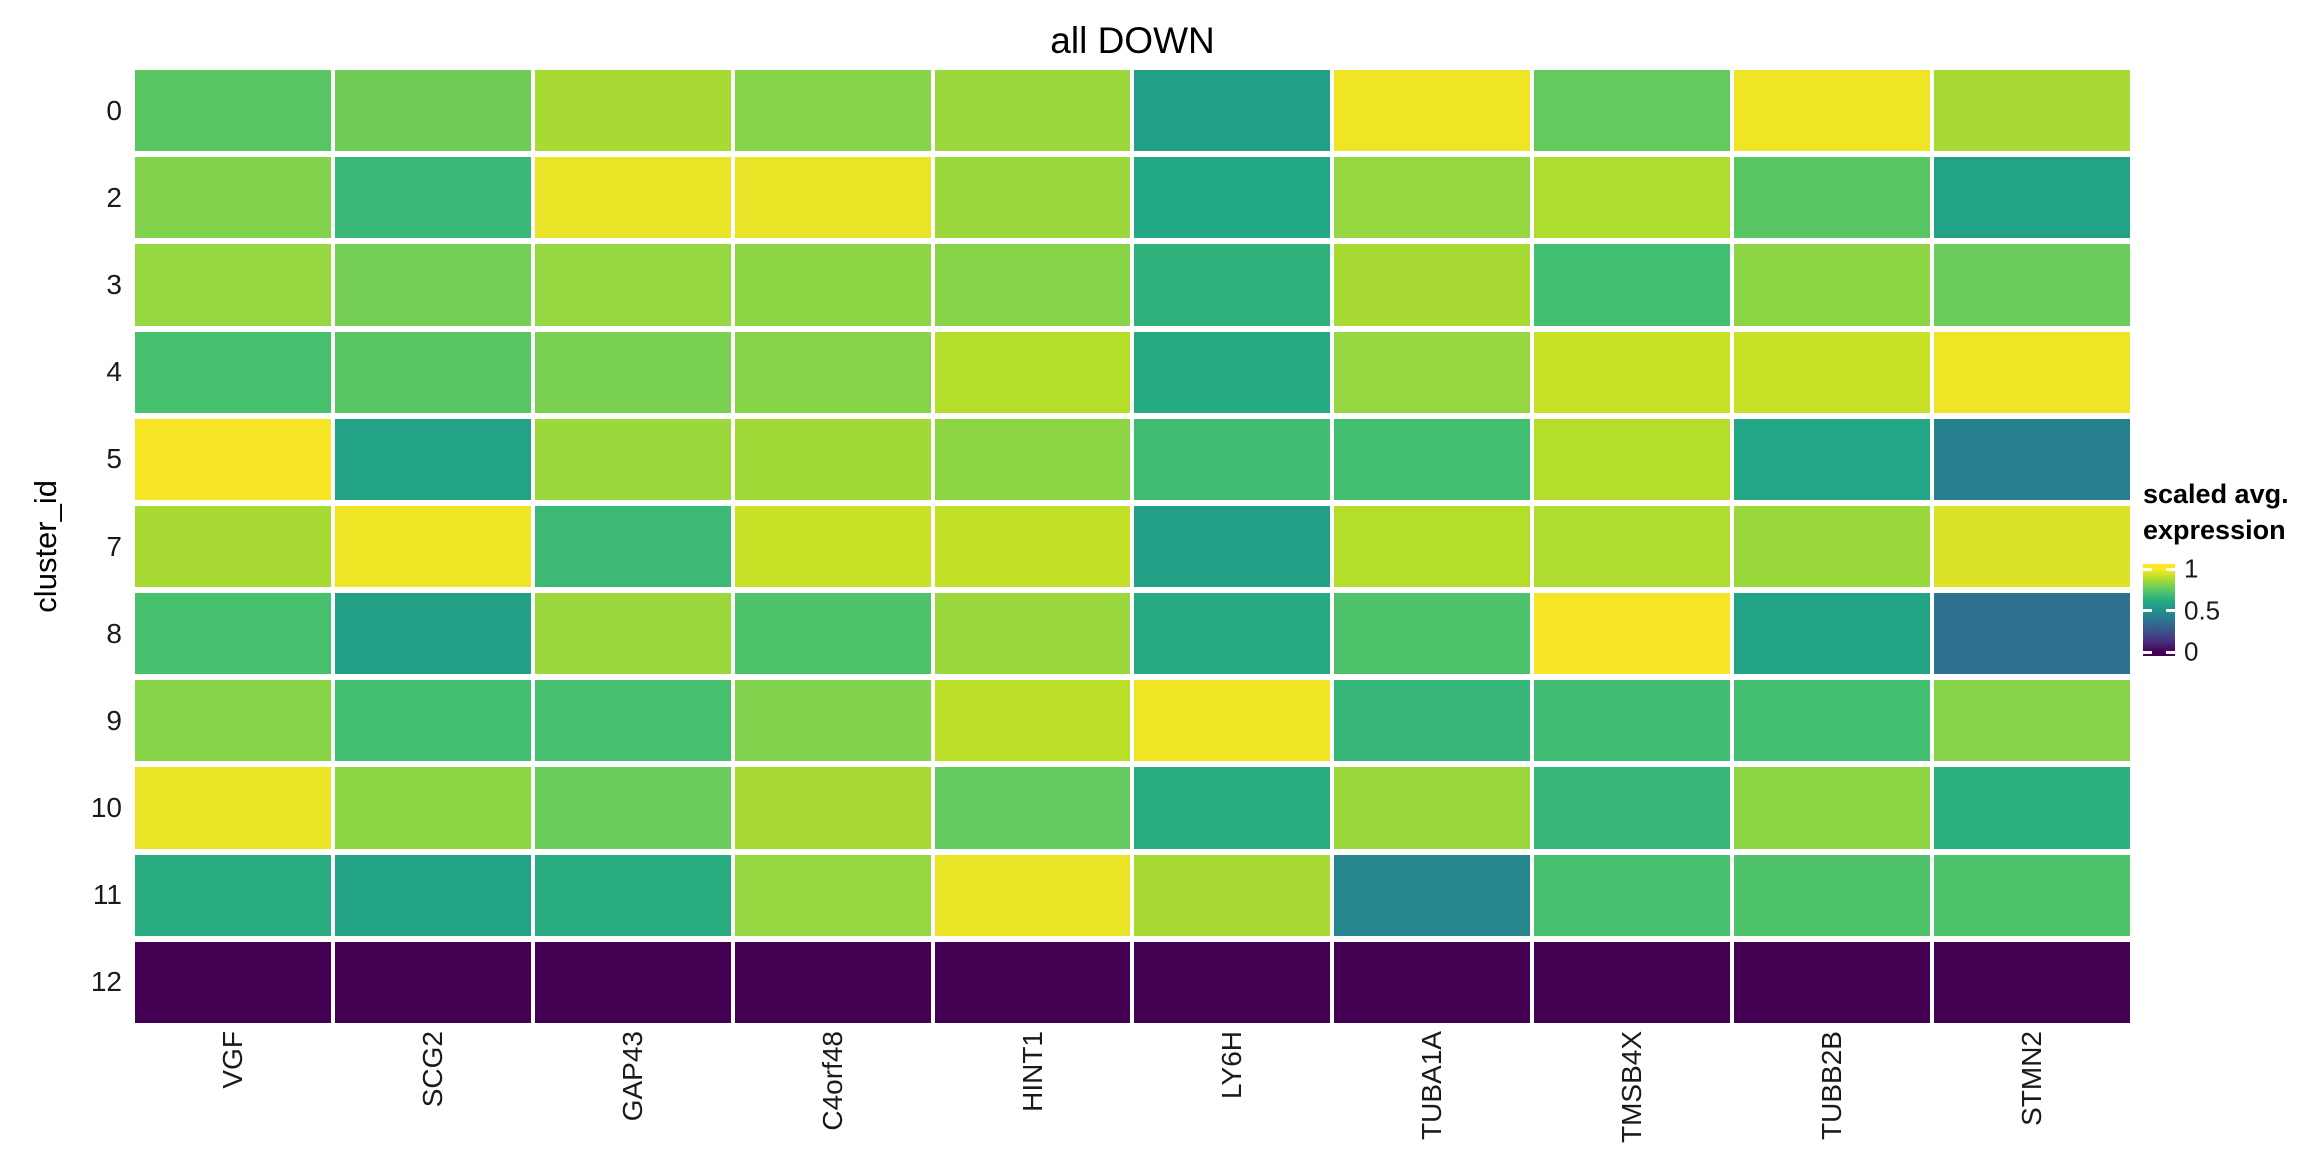 The height and width of the screenshot is (1152, 2304). I want to click on heatmap-cell-9-TMSB4X, so click(1632, 721).